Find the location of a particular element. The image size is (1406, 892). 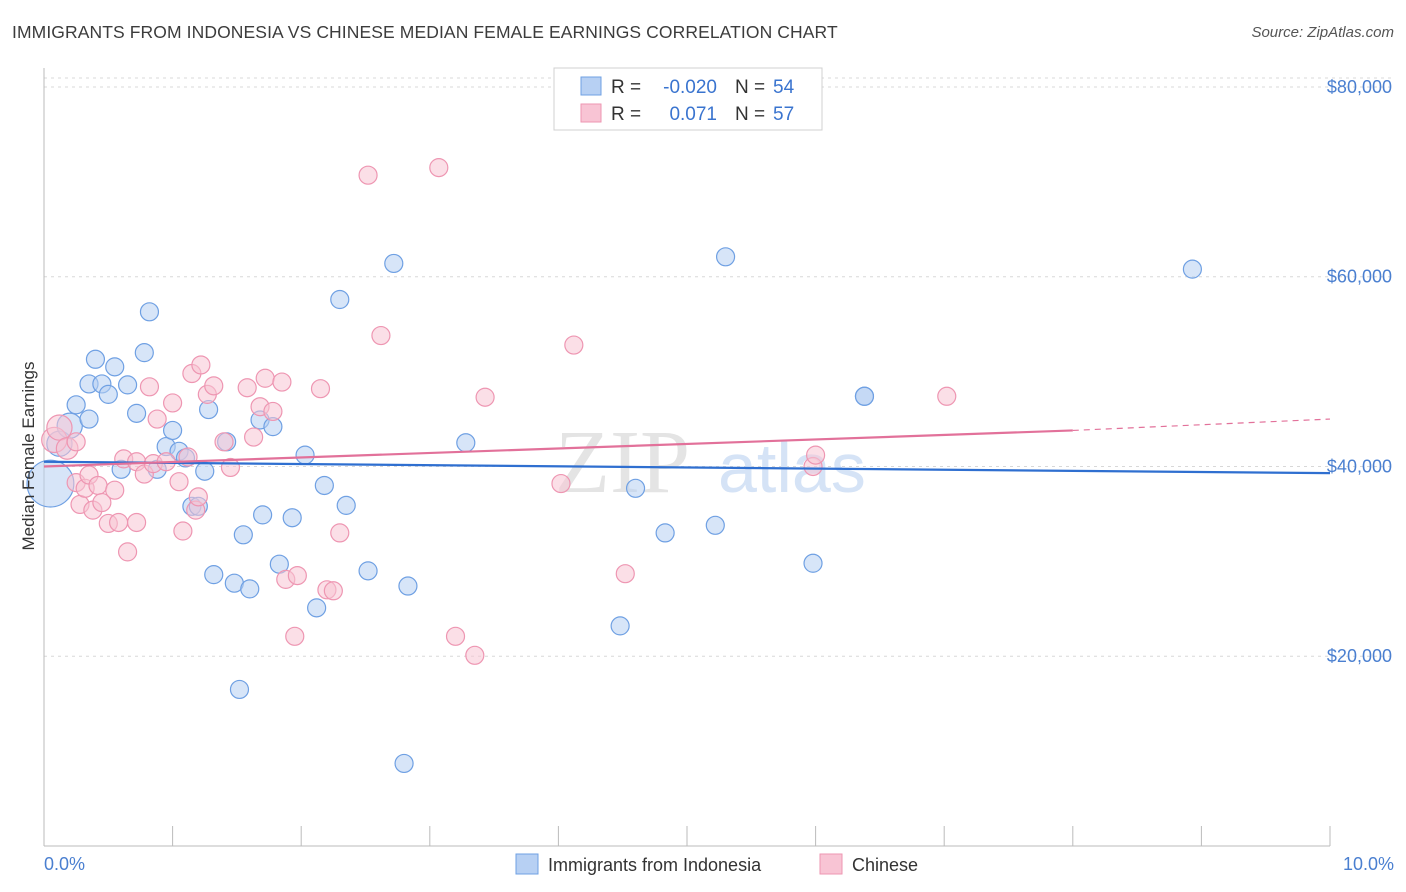

legend-n-value-chinese: 57 is located at coordinates (783, 114).